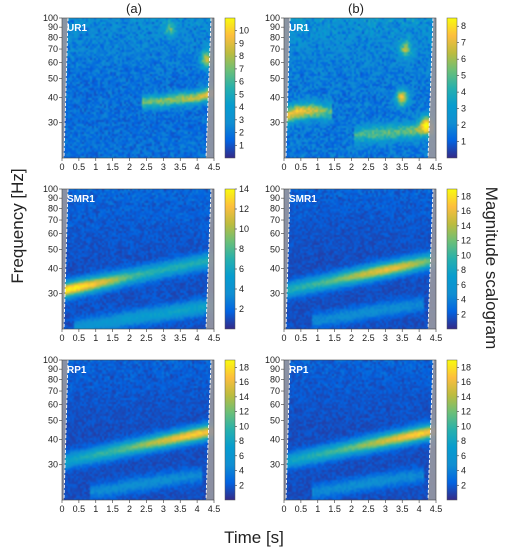 The image size is (509, 550). What do you see at coordinates (463, 441) in the screenshot?
I see `colorbar-tick-label: 8` at bounding box center [463, 441].